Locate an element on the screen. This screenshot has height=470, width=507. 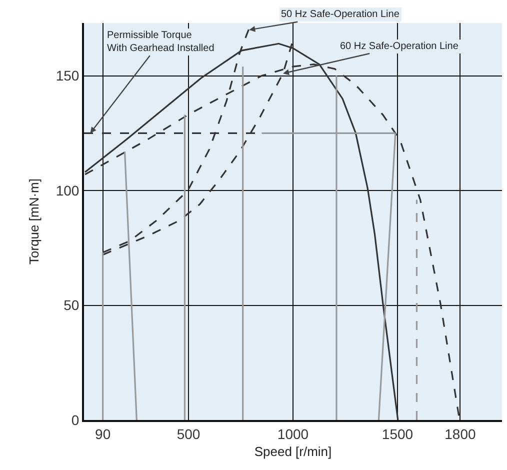
x-tick-label: 90 is located at coordinates (103, 434).